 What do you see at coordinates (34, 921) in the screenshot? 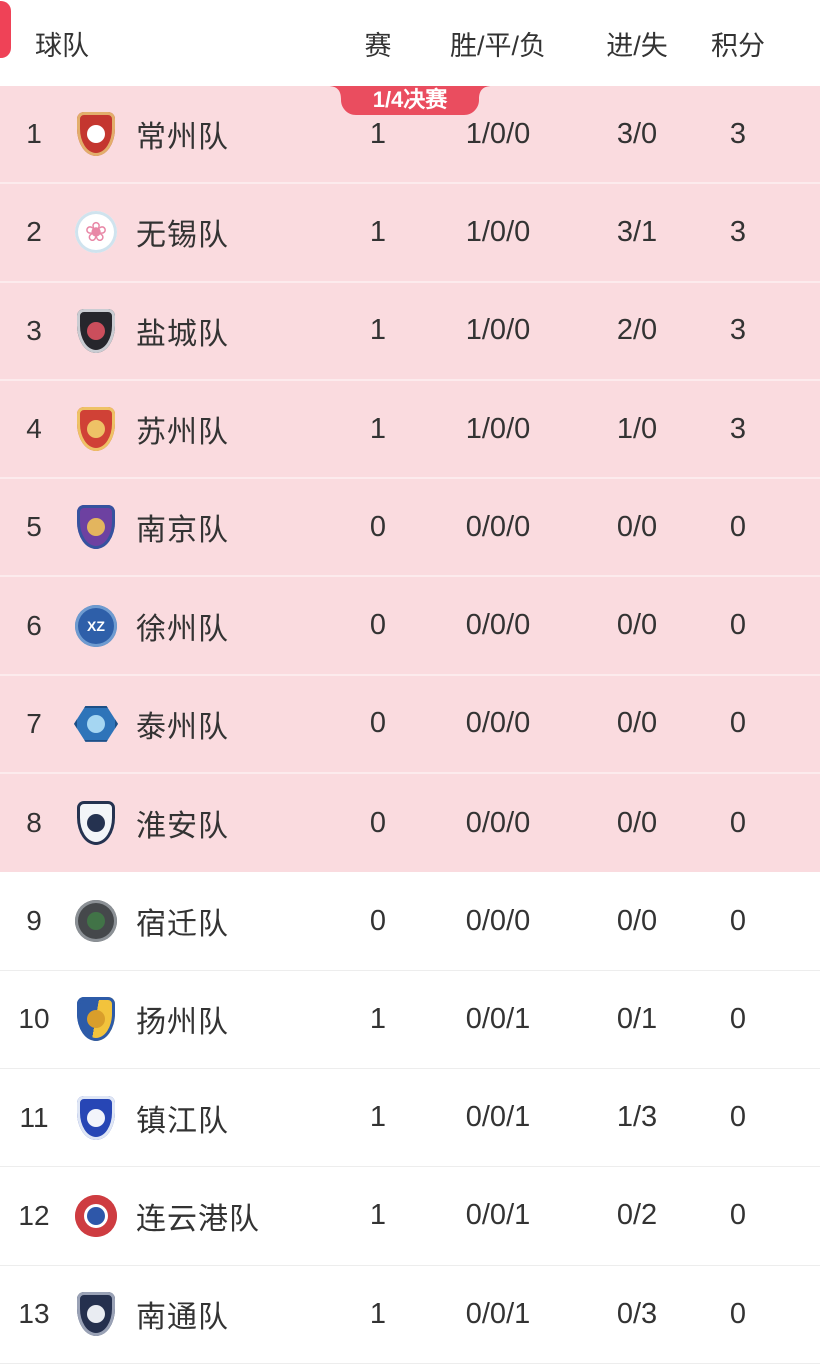
I see `team-rank: 9` at bounding box center [34, 921].